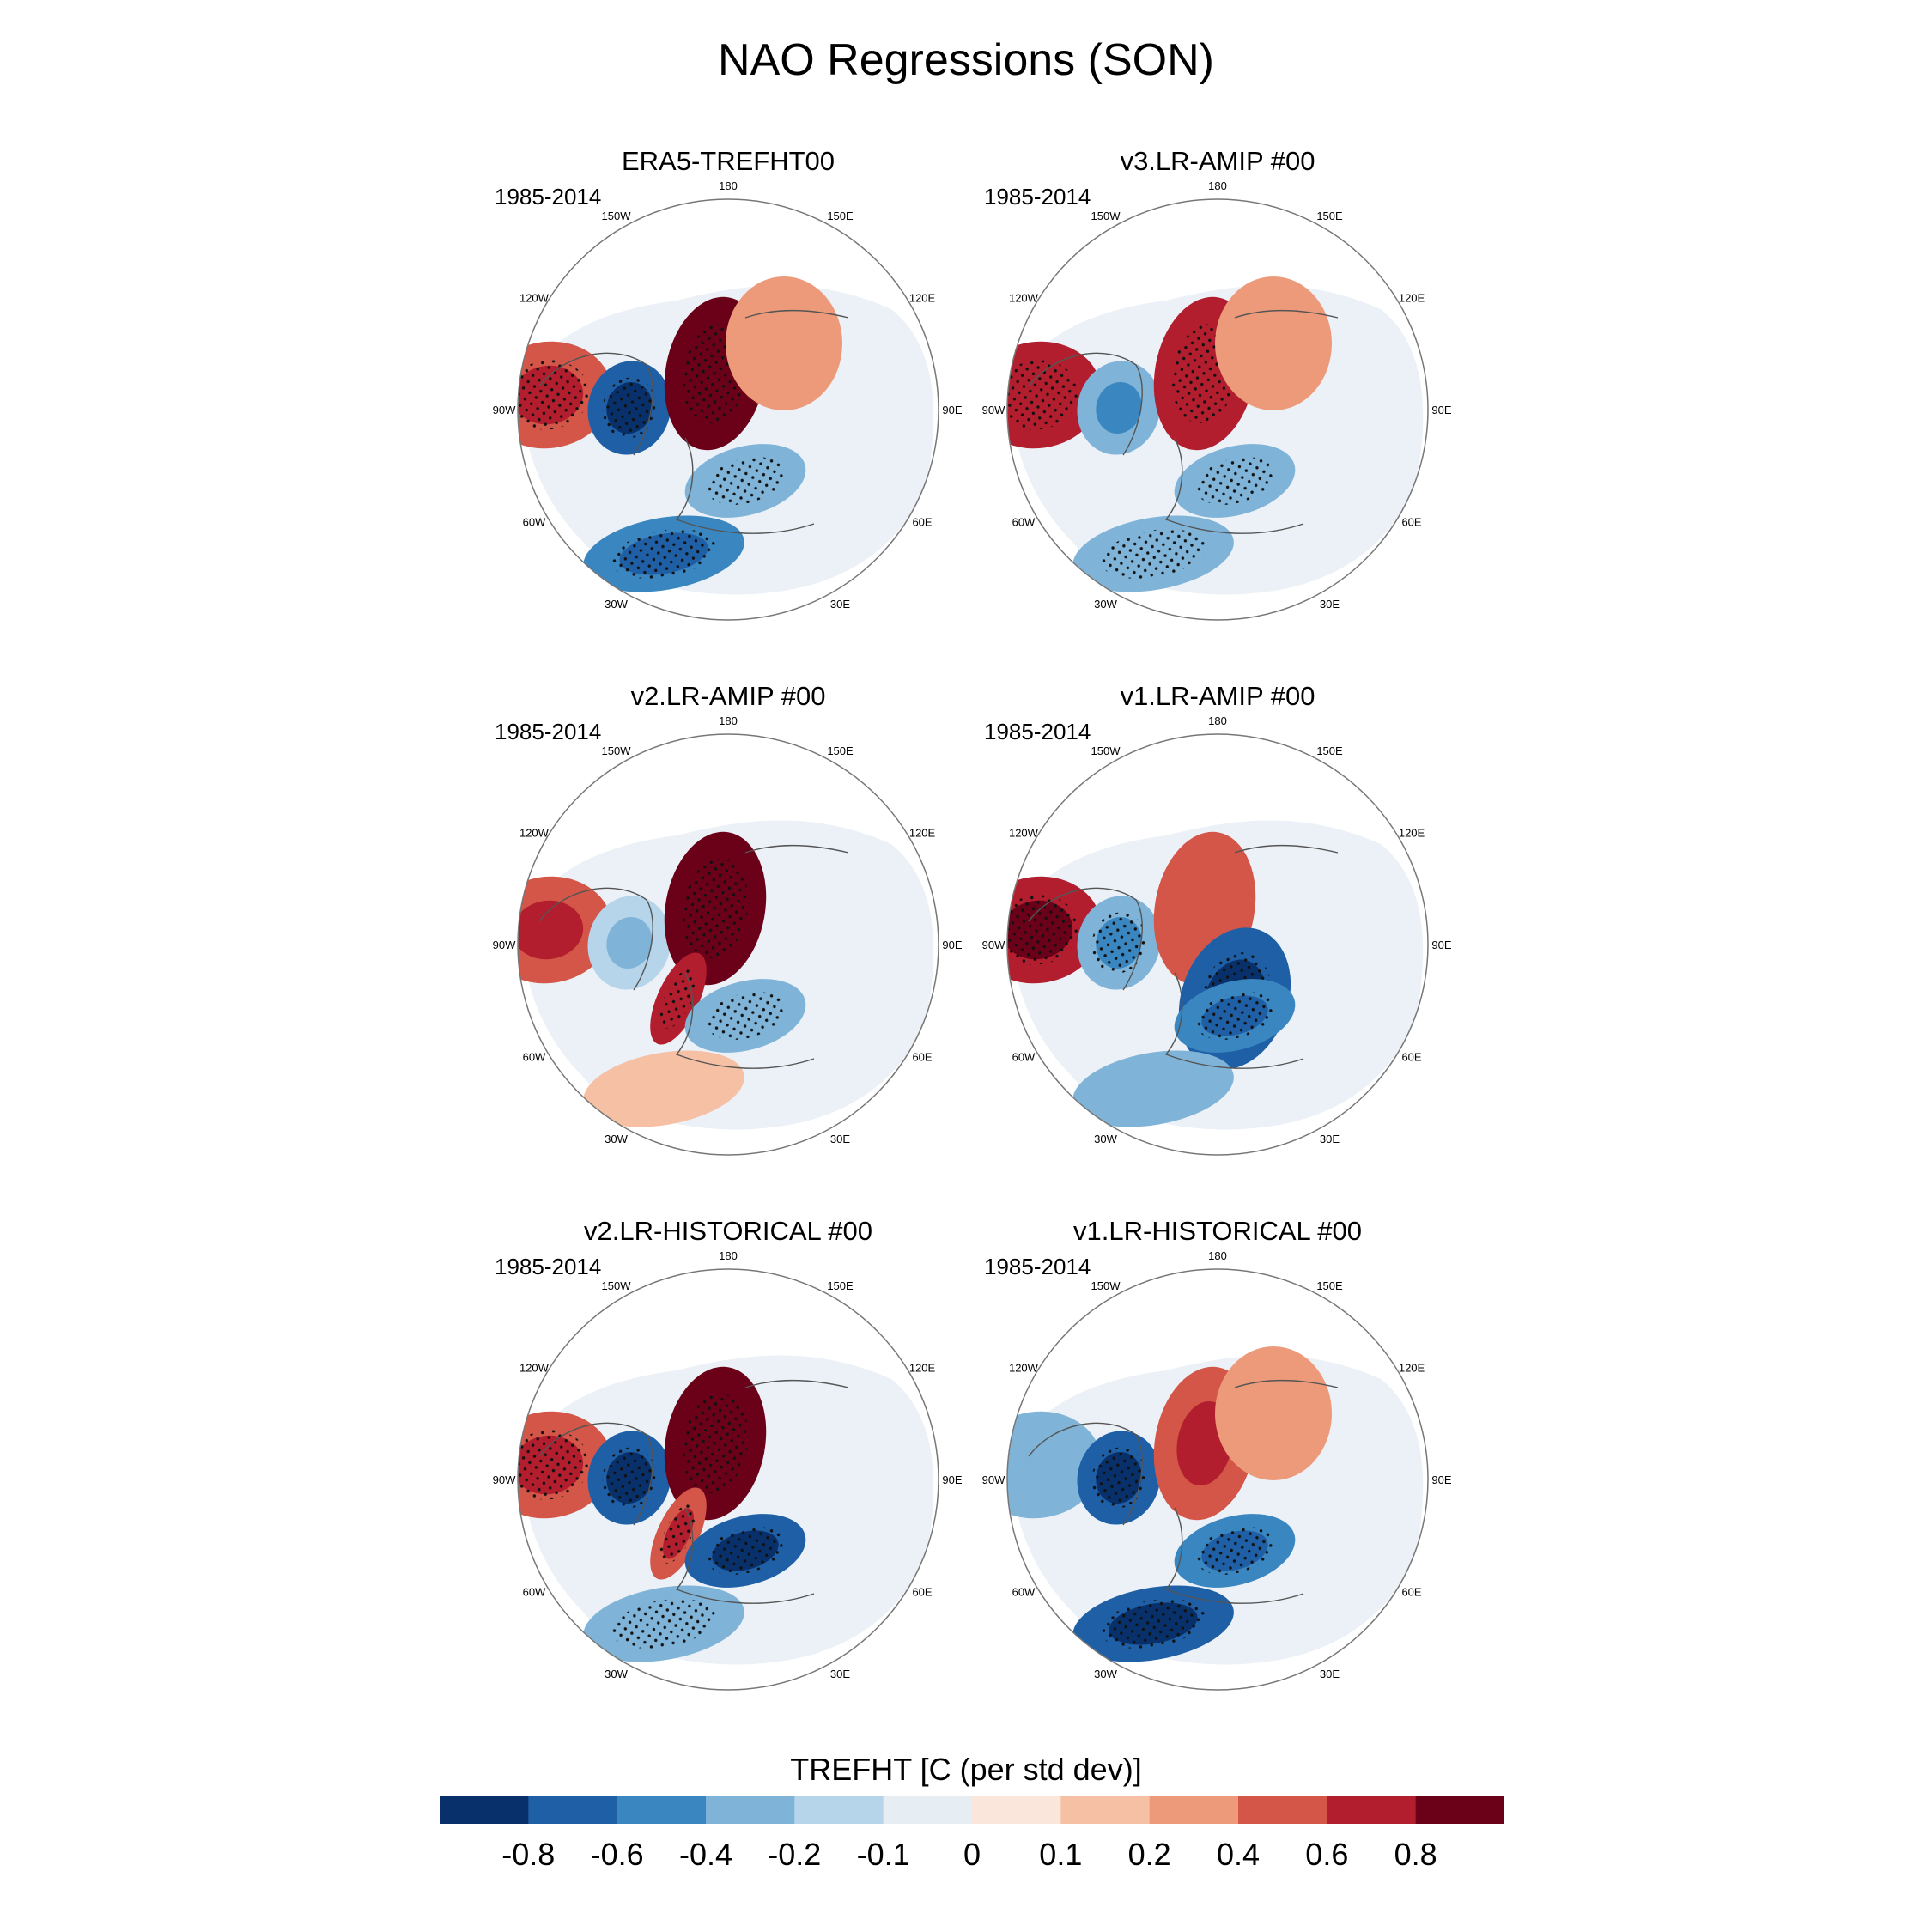  I want to click on colorbar-tick: -0.8, so click(528, 1855).